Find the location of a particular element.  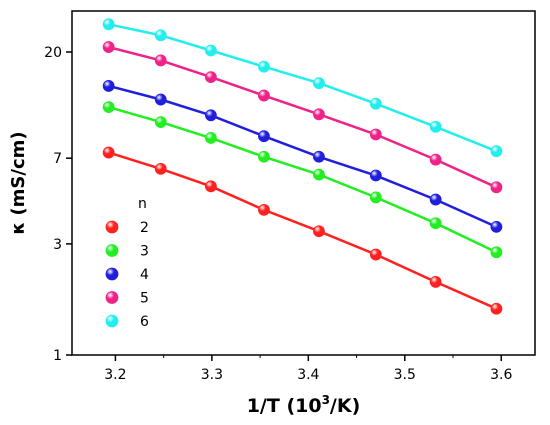

legend-label-3: 3 is located at coordinates (144, 252).